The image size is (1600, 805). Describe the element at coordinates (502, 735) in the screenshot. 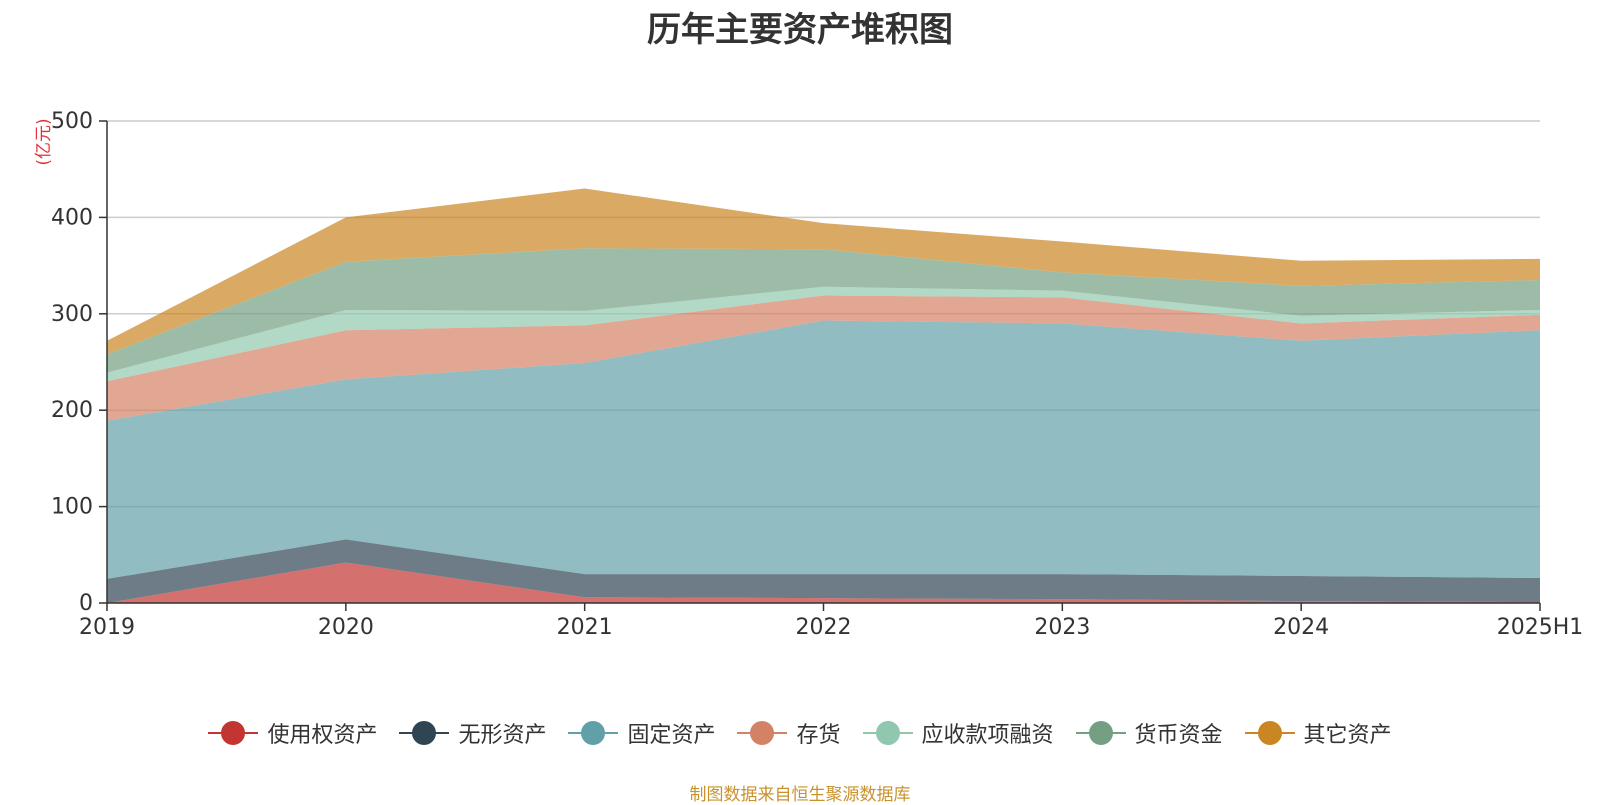

I see `legend-label: 无形资产` at that location.